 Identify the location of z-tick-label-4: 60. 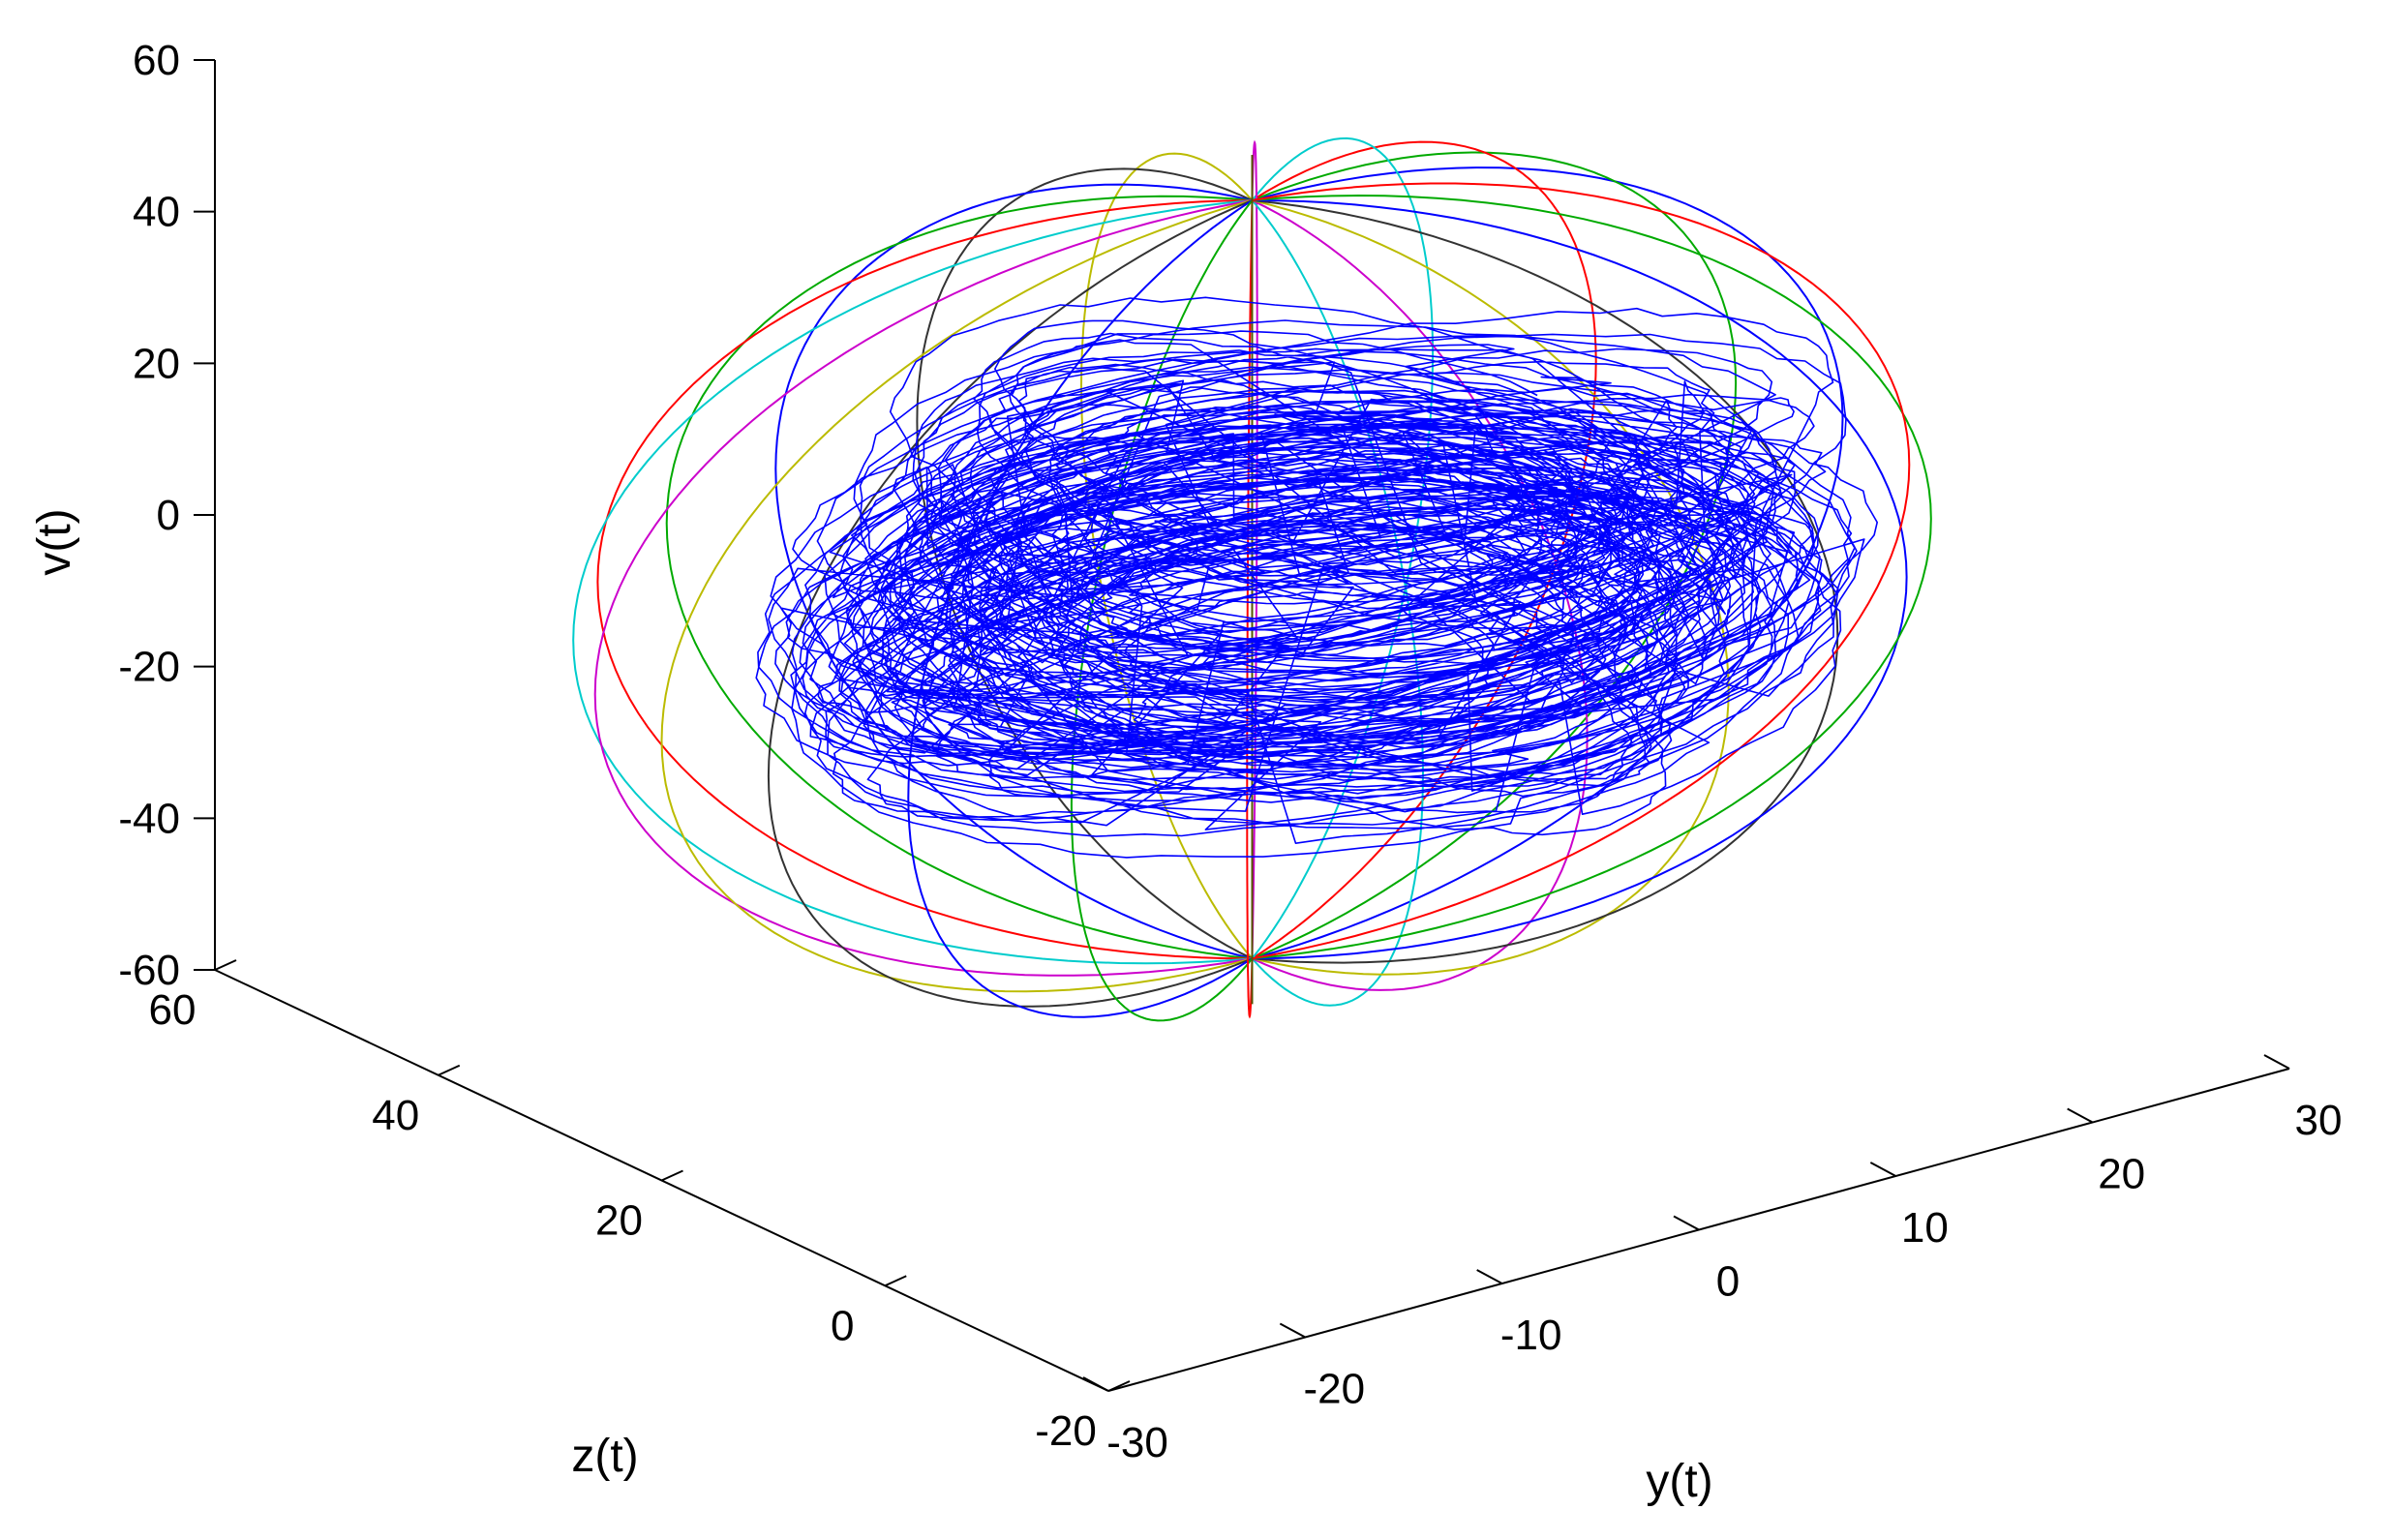
(173, 1010).